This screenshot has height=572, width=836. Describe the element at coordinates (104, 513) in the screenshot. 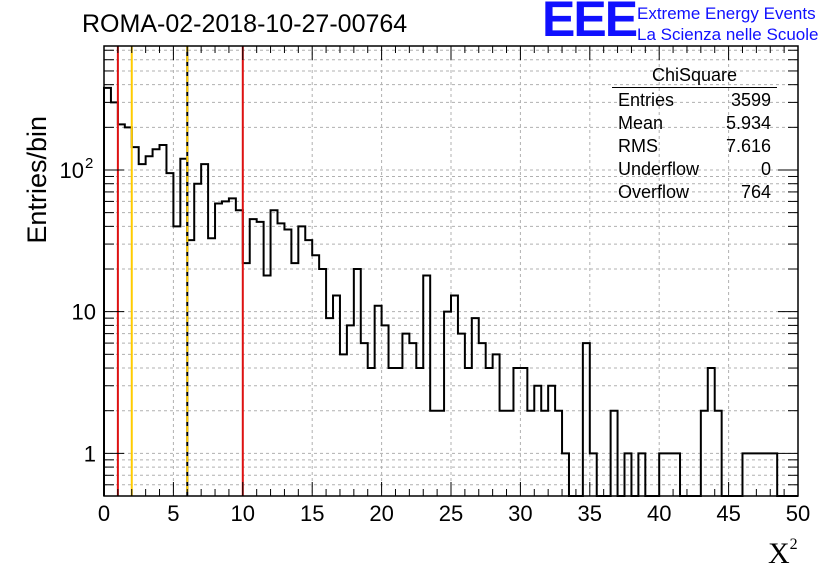

I see `x-tick-label: 0` at that location.